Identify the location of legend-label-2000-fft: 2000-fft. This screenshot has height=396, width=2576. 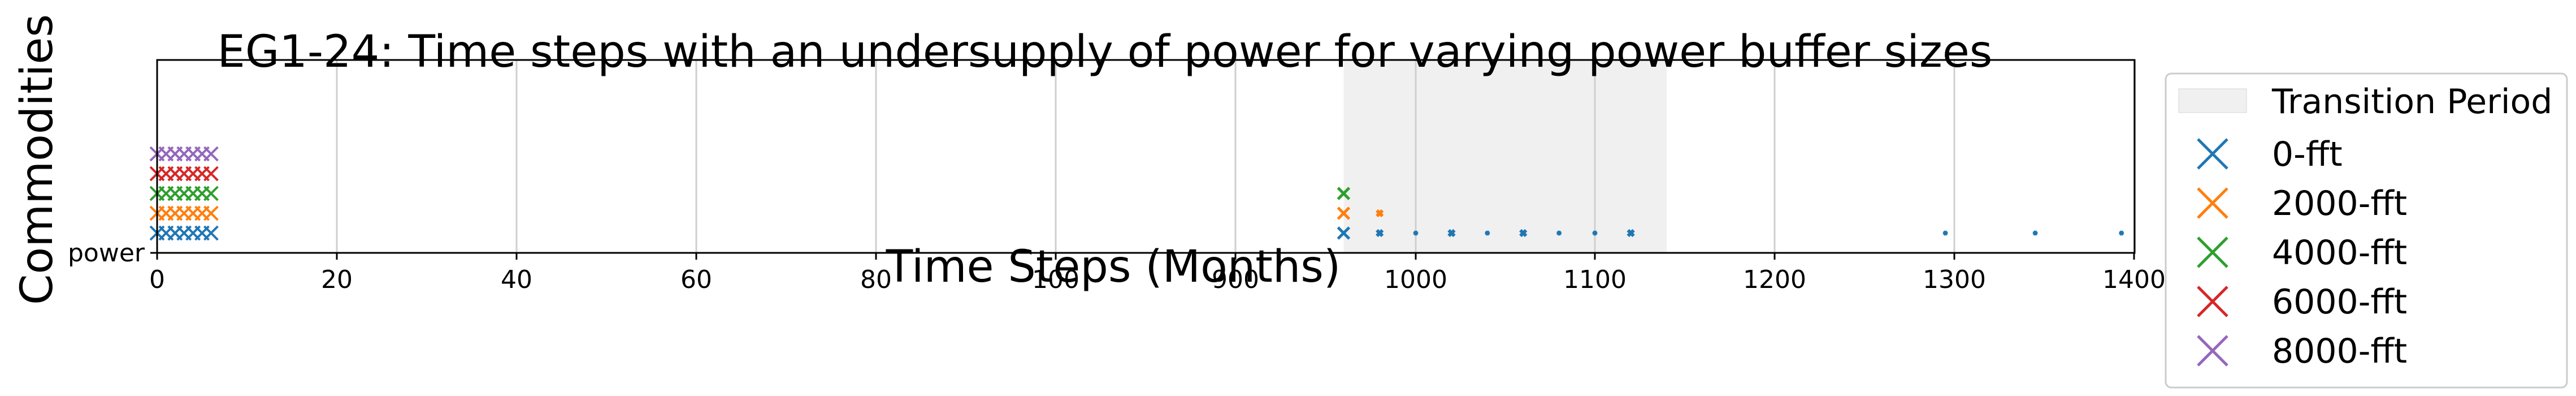
(2339, 203).